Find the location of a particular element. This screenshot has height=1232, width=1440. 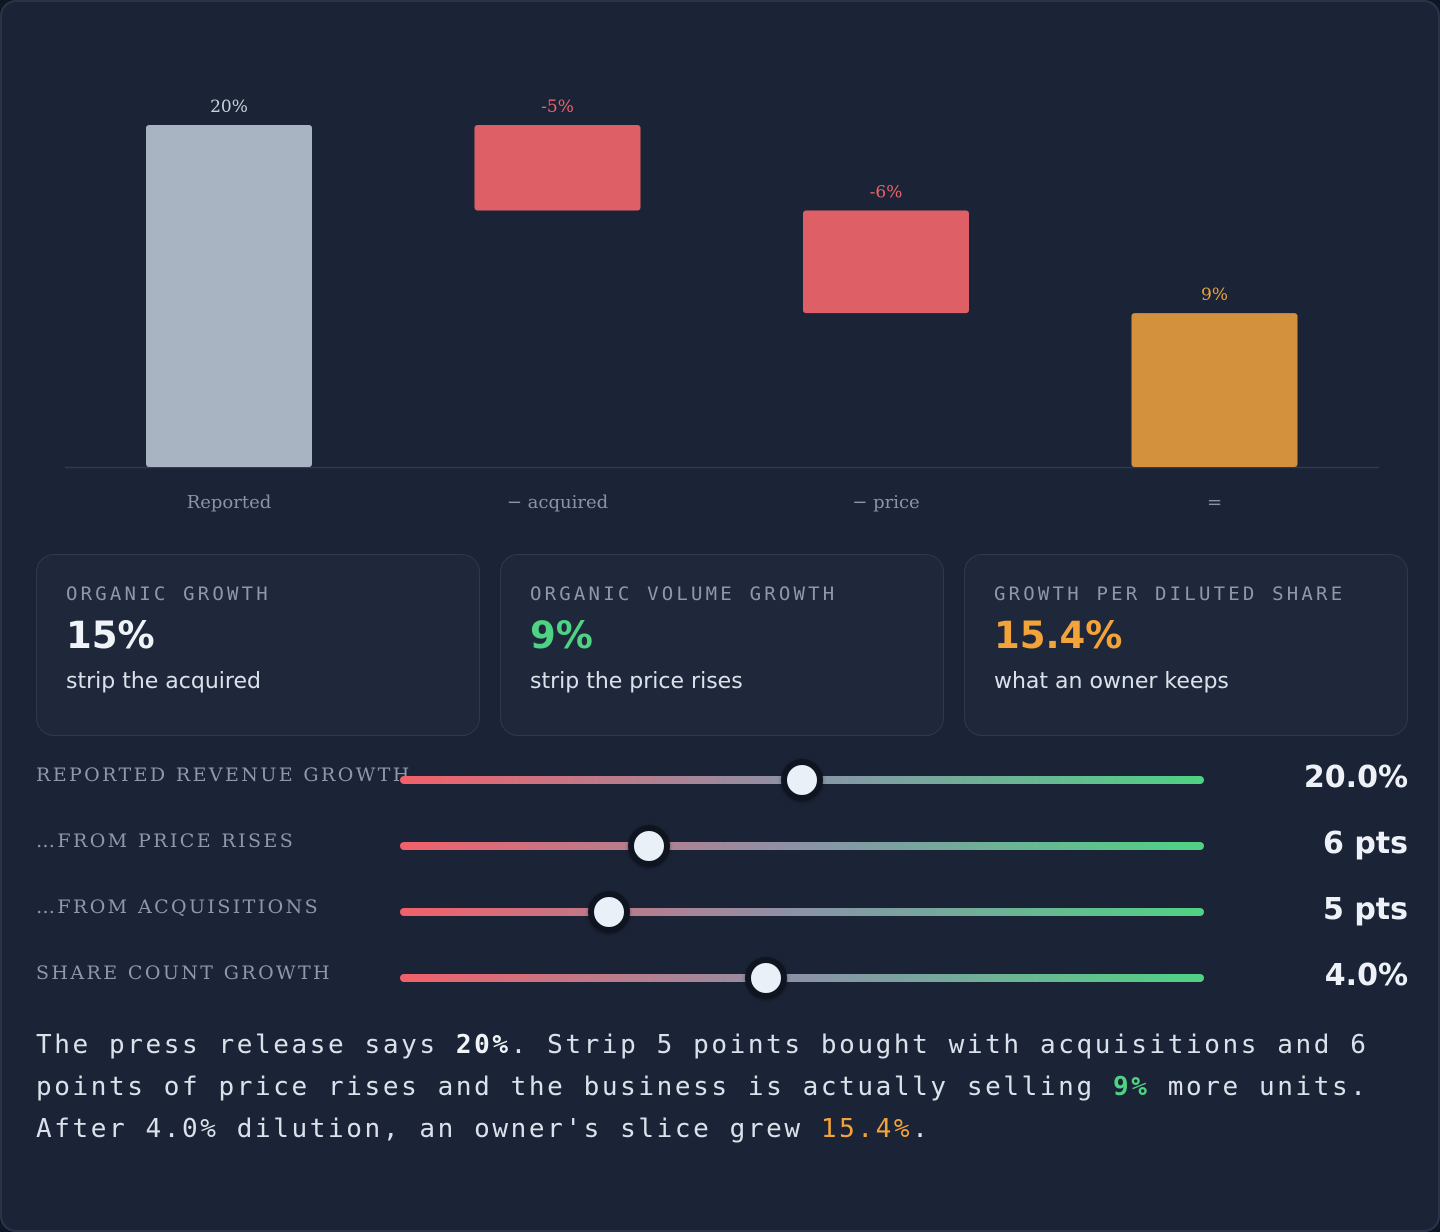

slider-share-count-growth: Share count growth 4.0% is located at coordinates (722, 983).